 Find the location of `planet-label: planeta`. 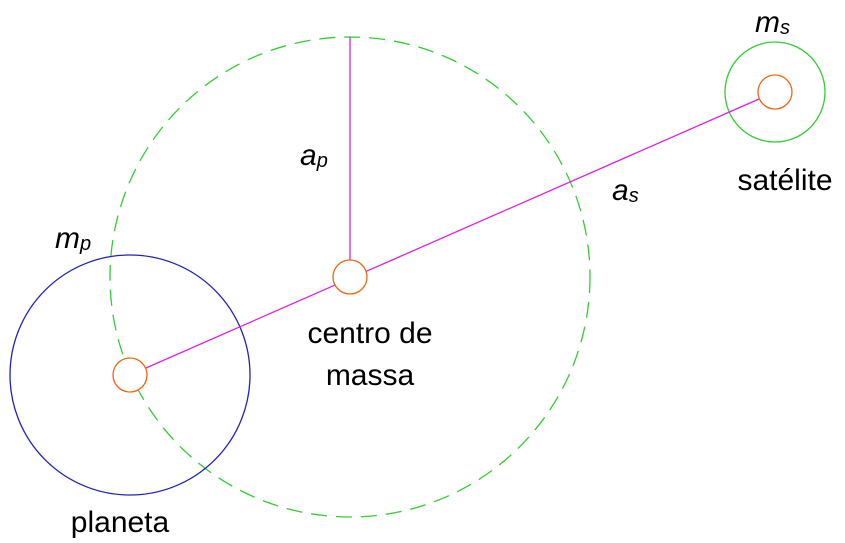

planet-label: planeta is located at coordinates (120, 522).